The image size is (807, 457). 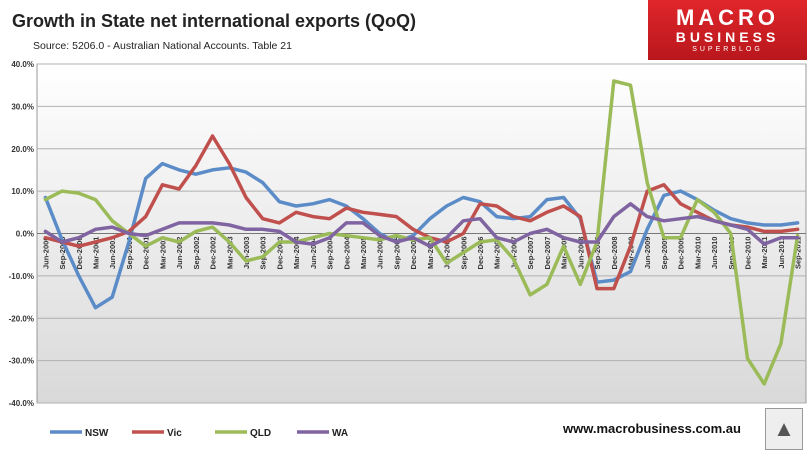 I want to click on x-tick-label: Dec-2007, so click(x=547, y=253).